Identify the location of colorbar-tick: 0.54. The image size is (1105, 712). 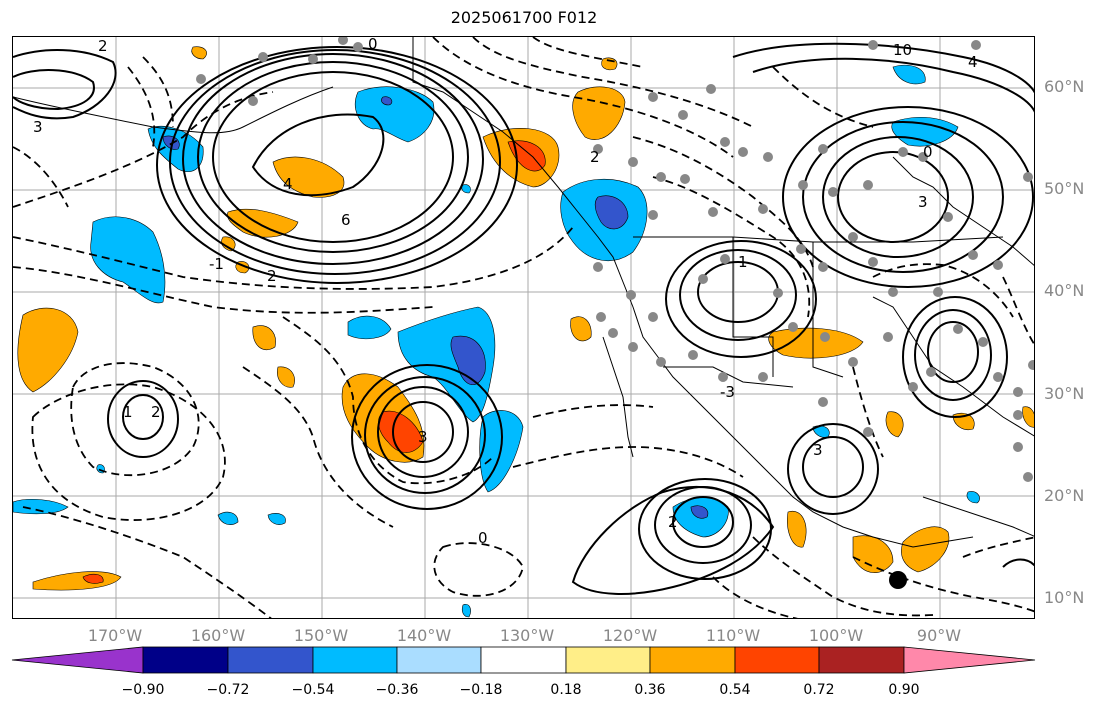
(735, 690).